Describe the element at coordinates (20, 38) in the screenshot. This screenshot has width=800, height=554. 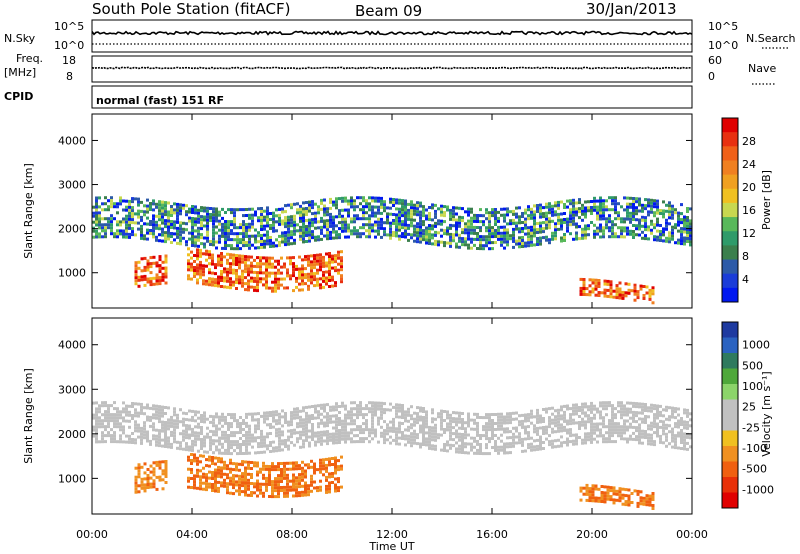
I see `nsky-label: N.Sky` at that location.